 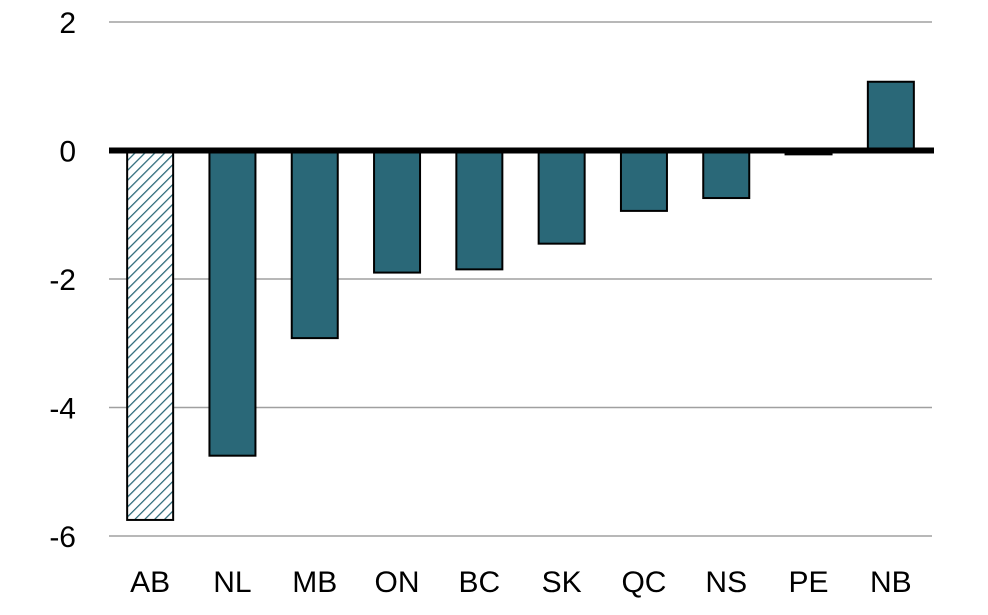 What do you see at coordinates (726, 582) in the screenshot?
I see `x-tick-label-ns: NS` at bounding box center [726, 582].